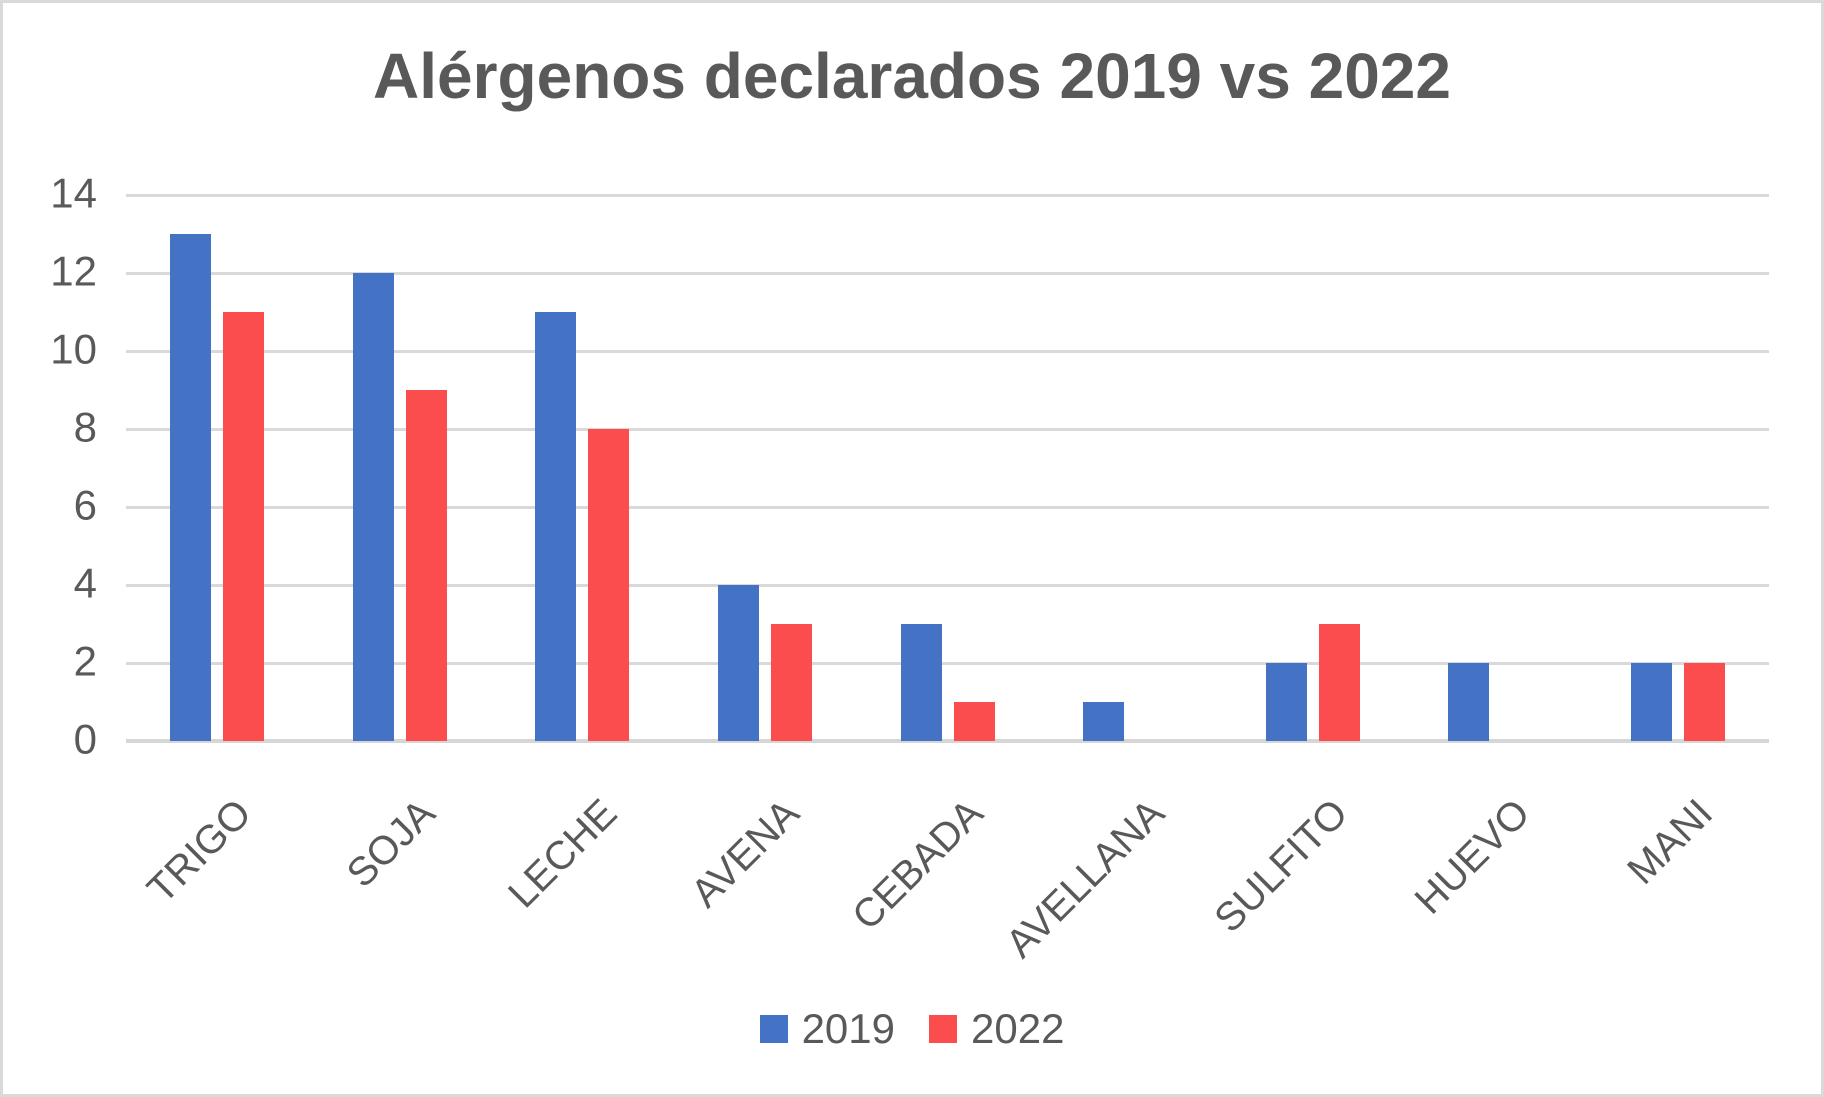  I want to click on bar-2022-cebada, so click(974, 721).